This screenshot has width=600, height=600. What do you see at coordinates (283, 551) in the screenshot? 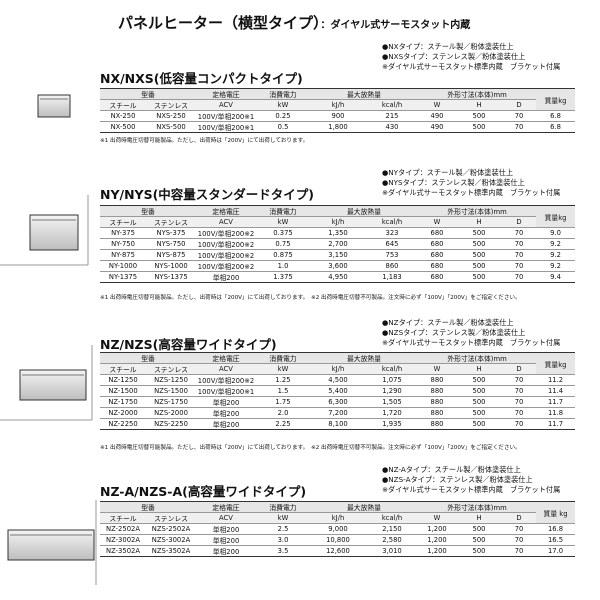
I see `cell: 3.5` at bounding box center [283, 551].